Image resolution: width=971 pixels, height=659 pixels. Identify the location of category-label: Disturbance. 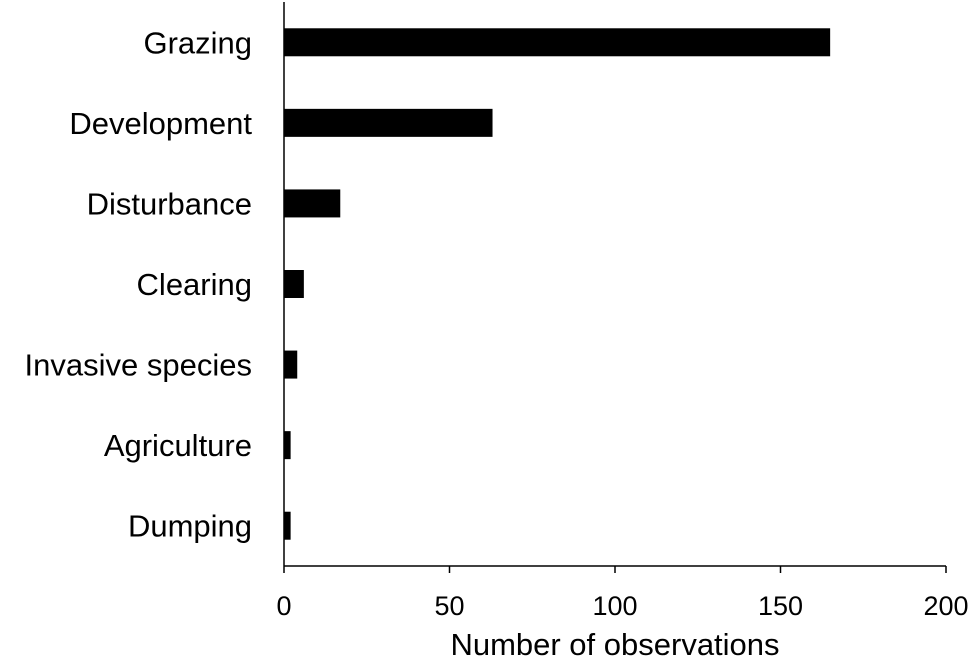
(169, 203).